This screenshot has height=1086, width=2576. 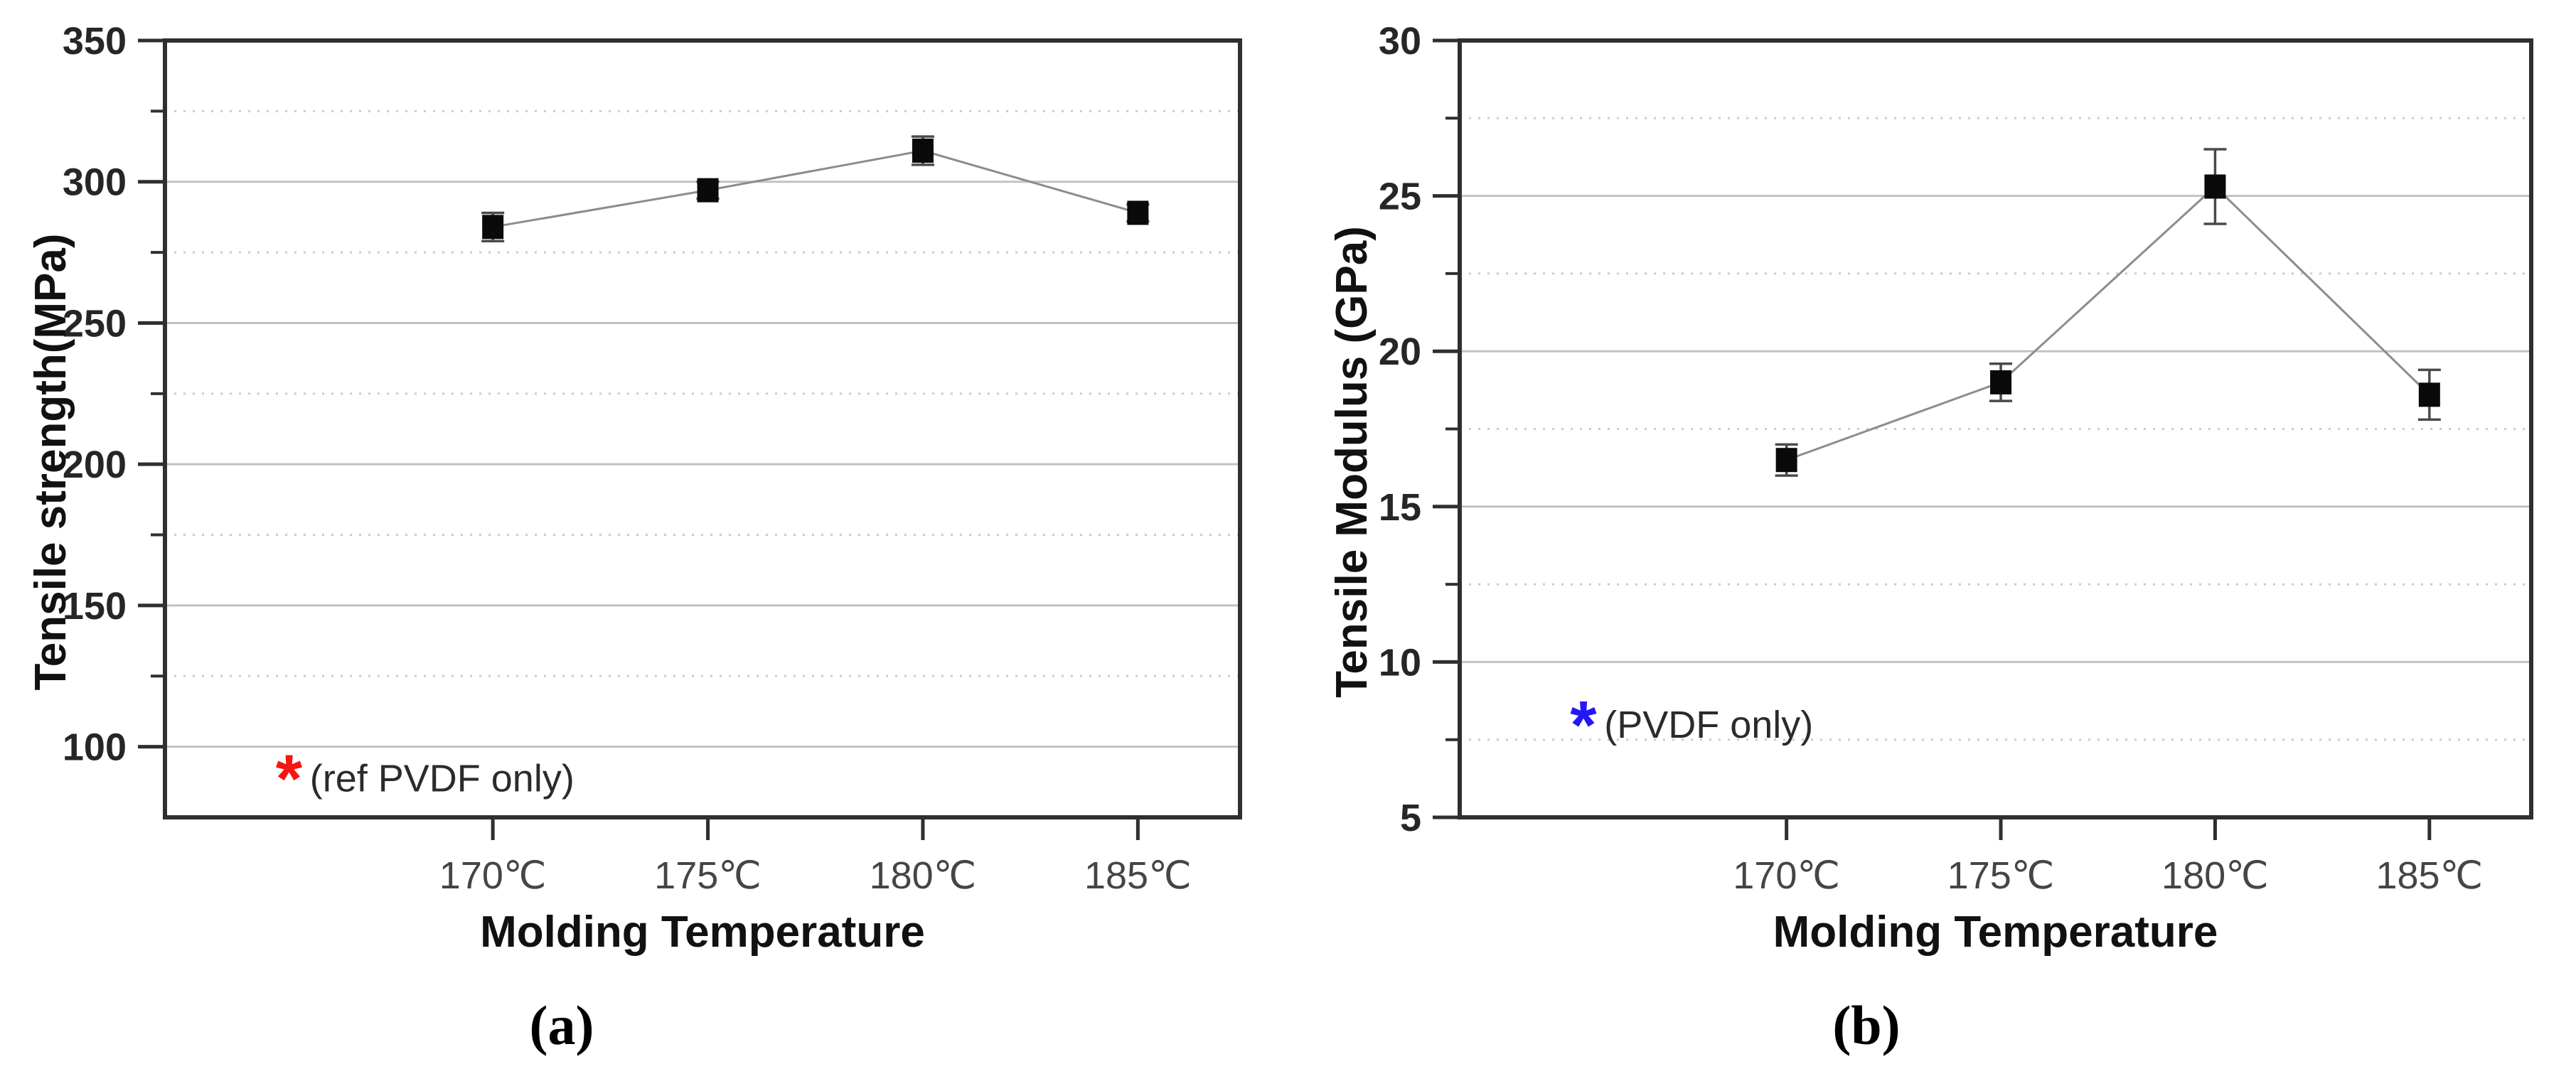 What do you see at coordinates (561, 1025) in the screenshot?
I see `chart-a-sublabel: (a)` at bounding box center [561, 1025].